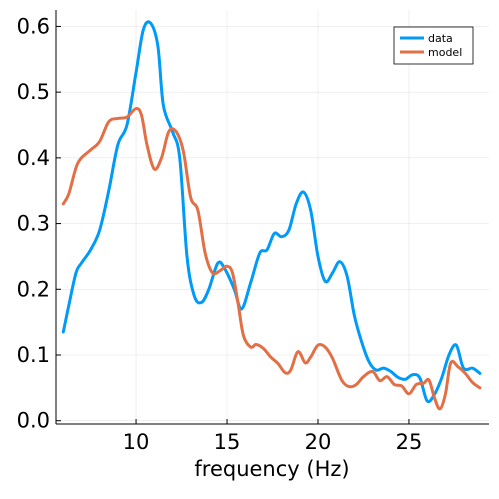  Describe the element at coordinates (440, 38) in the screenshot. I see `legend-label-data: data` at that location.